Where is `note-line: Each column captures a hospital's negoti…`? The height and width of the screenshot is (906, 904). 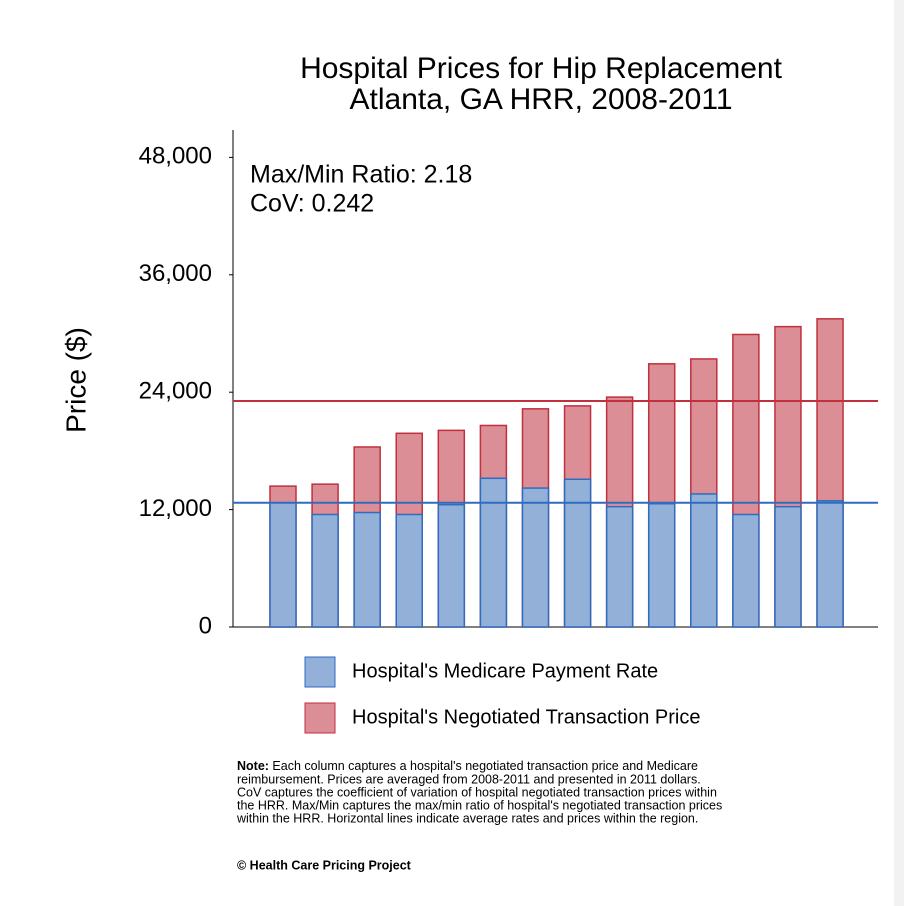 note-line: Each column captures a hospital's negoti… is located at coordinates (483, 766).